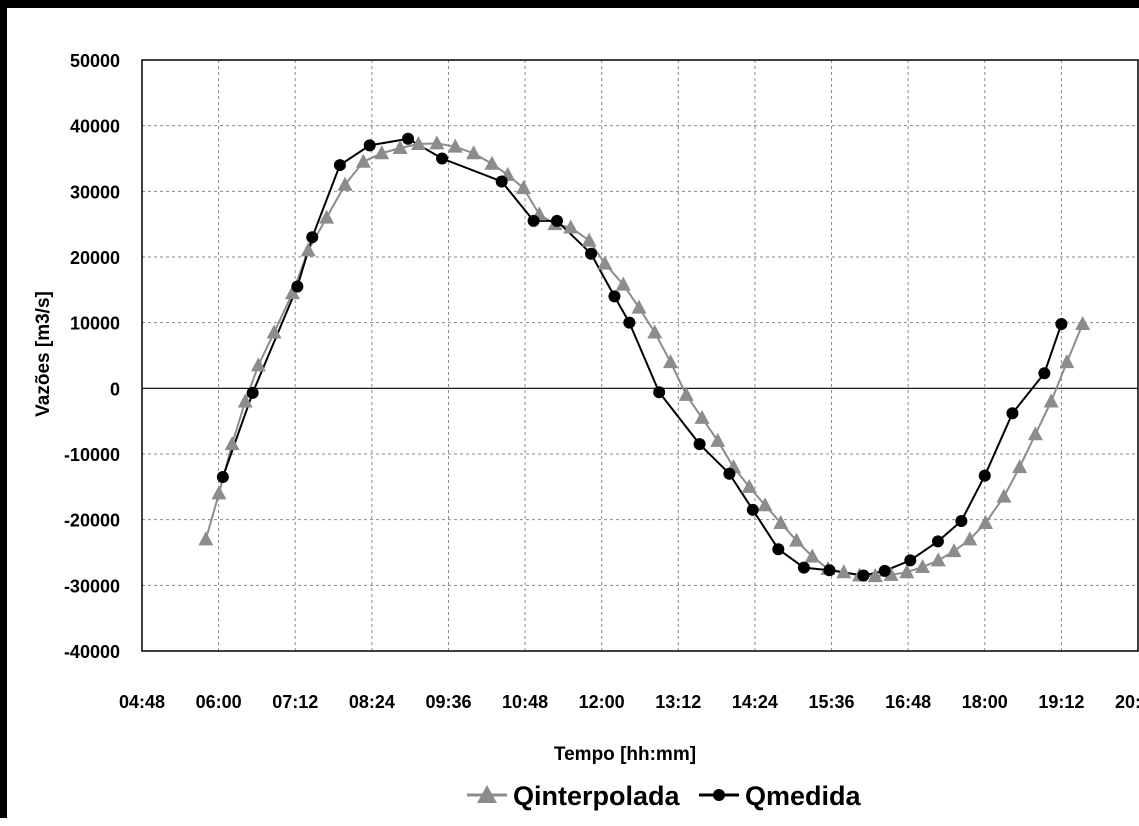 This screenshot has width=1139, height=826. Describe the element at coordinates (678, 702) in the screenshot. I see `x-tick-label: 13:12` at that location.